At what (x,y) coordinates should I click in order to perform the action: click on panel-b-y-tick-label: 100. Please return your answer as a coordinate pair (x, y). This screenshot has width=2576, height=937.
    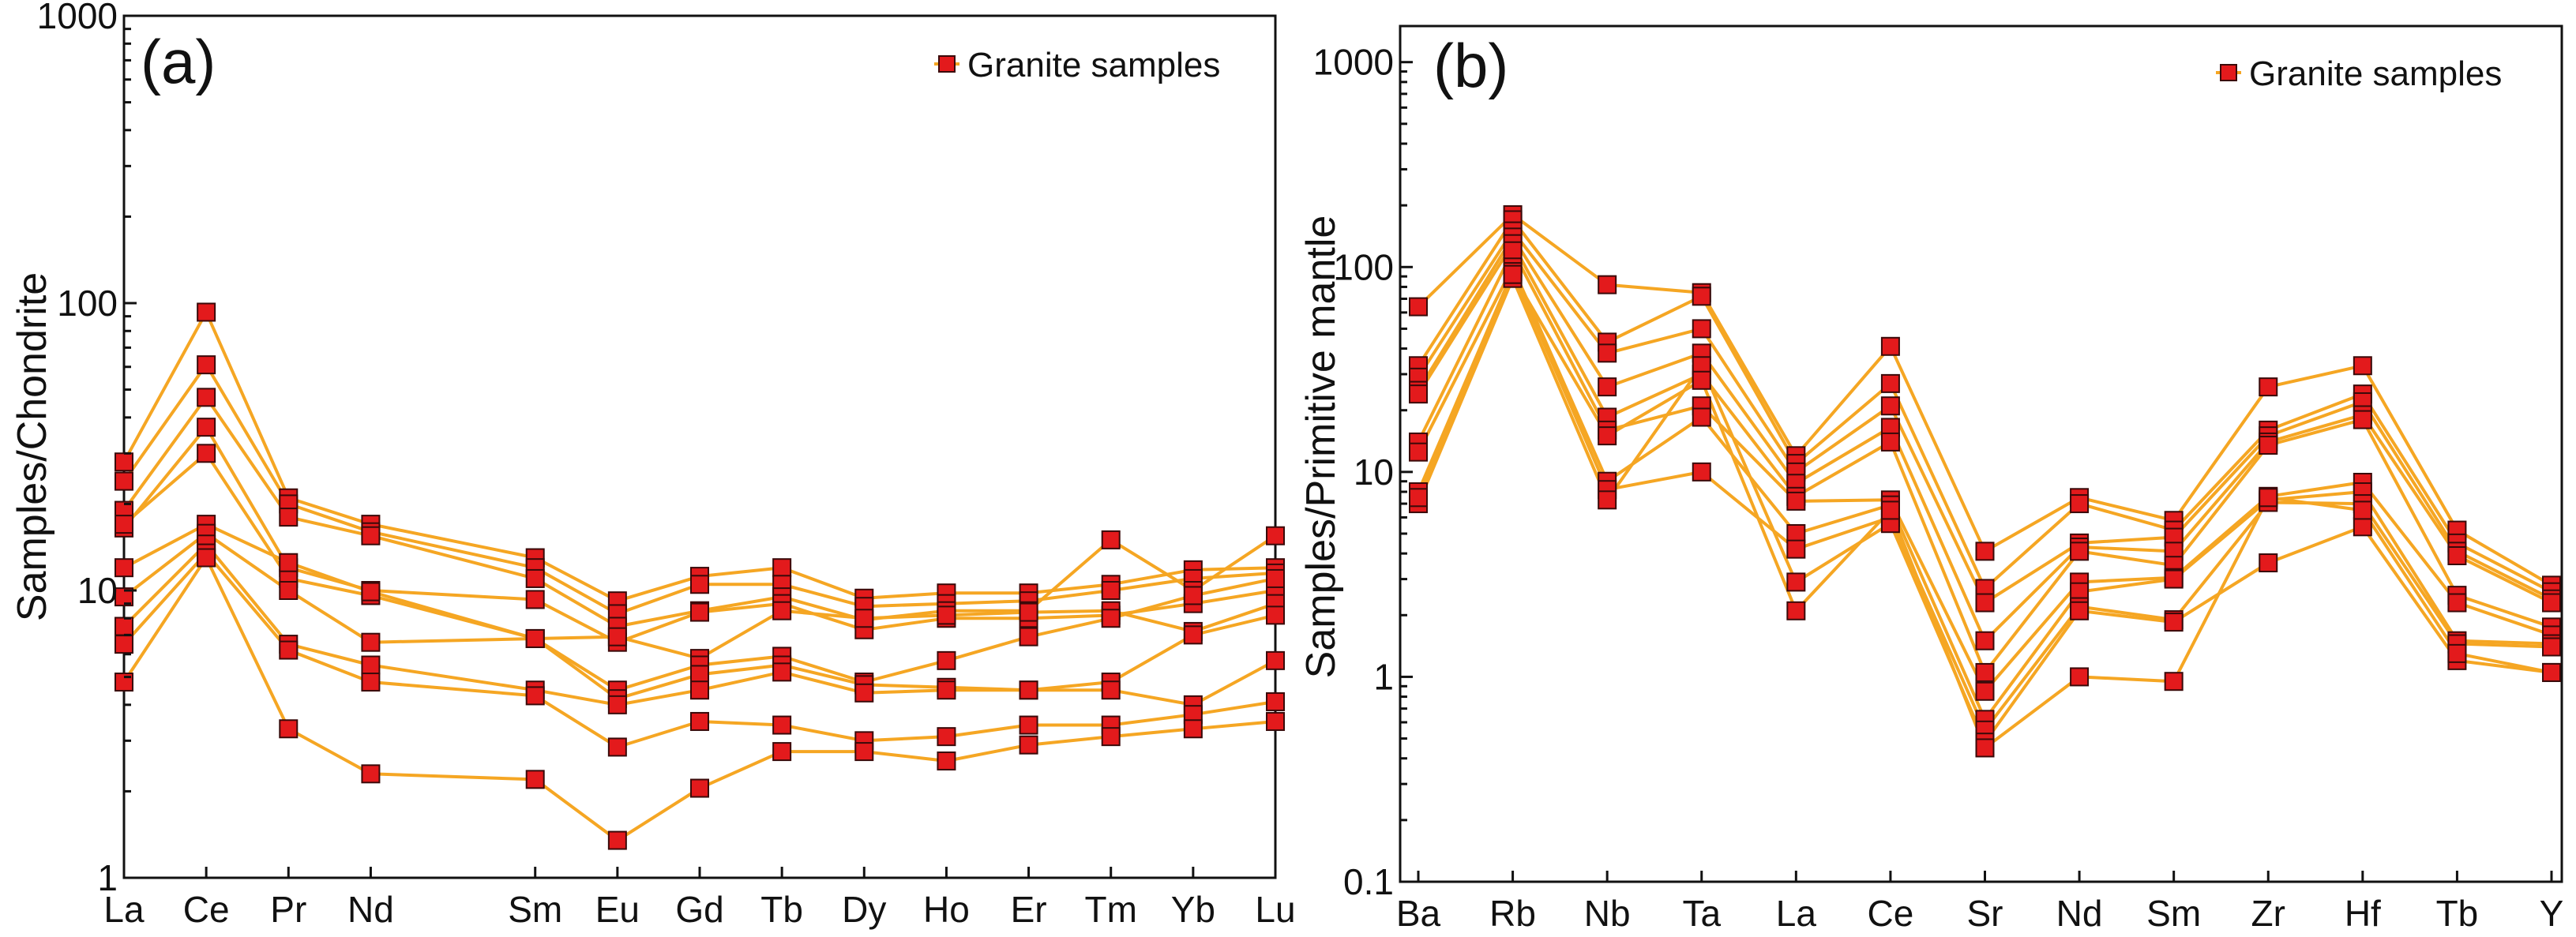
    Looking at the image, I should click on (1363, 266).